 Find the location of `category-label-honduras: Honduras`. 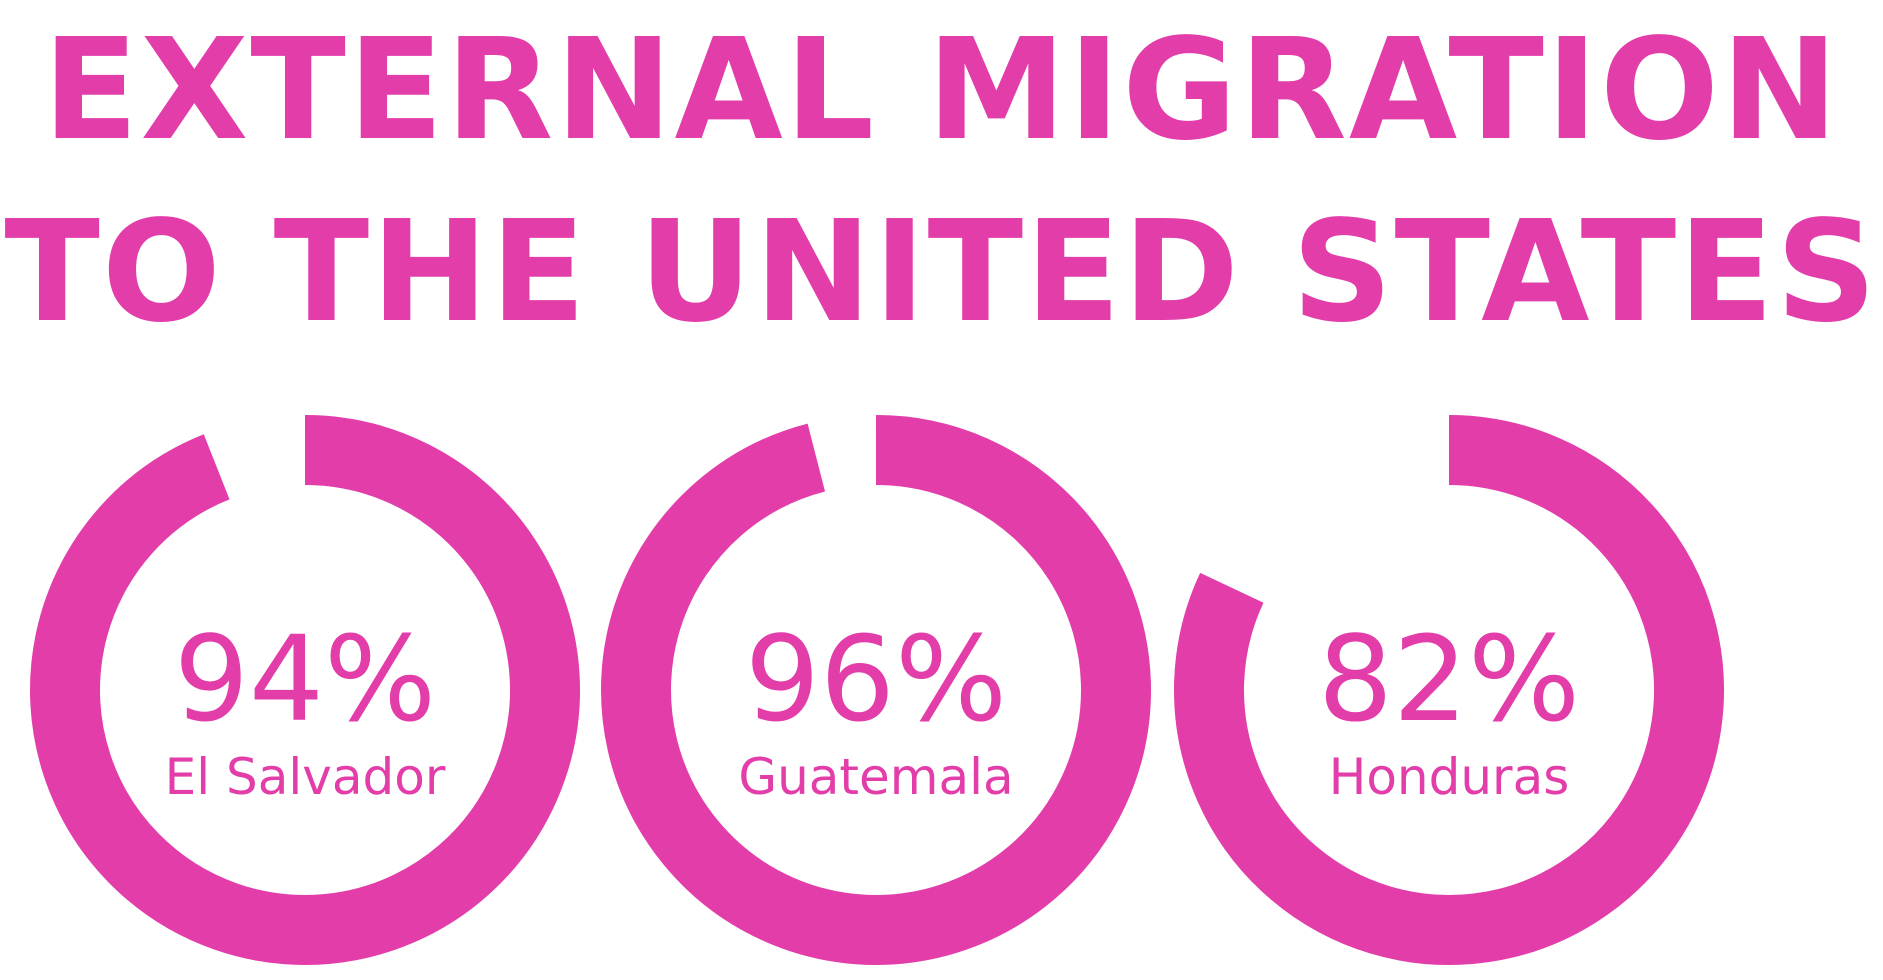

category-label-honduras: Honduras is located at coordinates (1449, 777).